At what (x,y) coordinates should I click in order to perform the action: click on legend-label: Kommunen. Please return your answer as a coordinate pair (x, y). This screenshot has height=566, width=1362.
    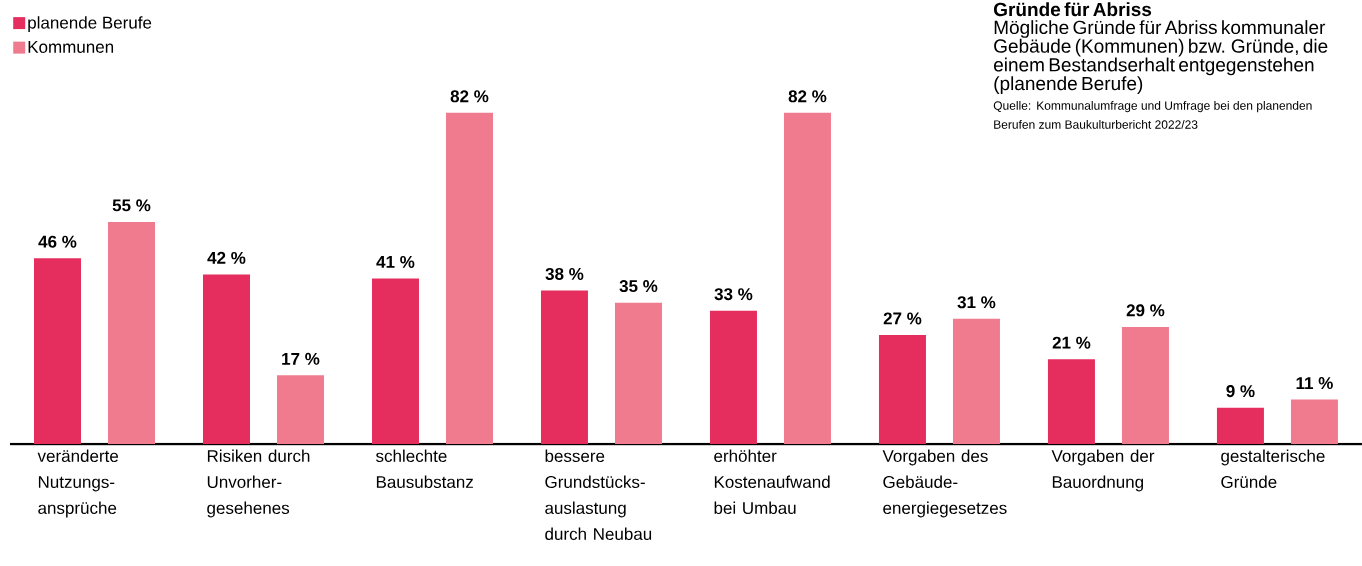
    Looking at the image, I should click on (71, 47).